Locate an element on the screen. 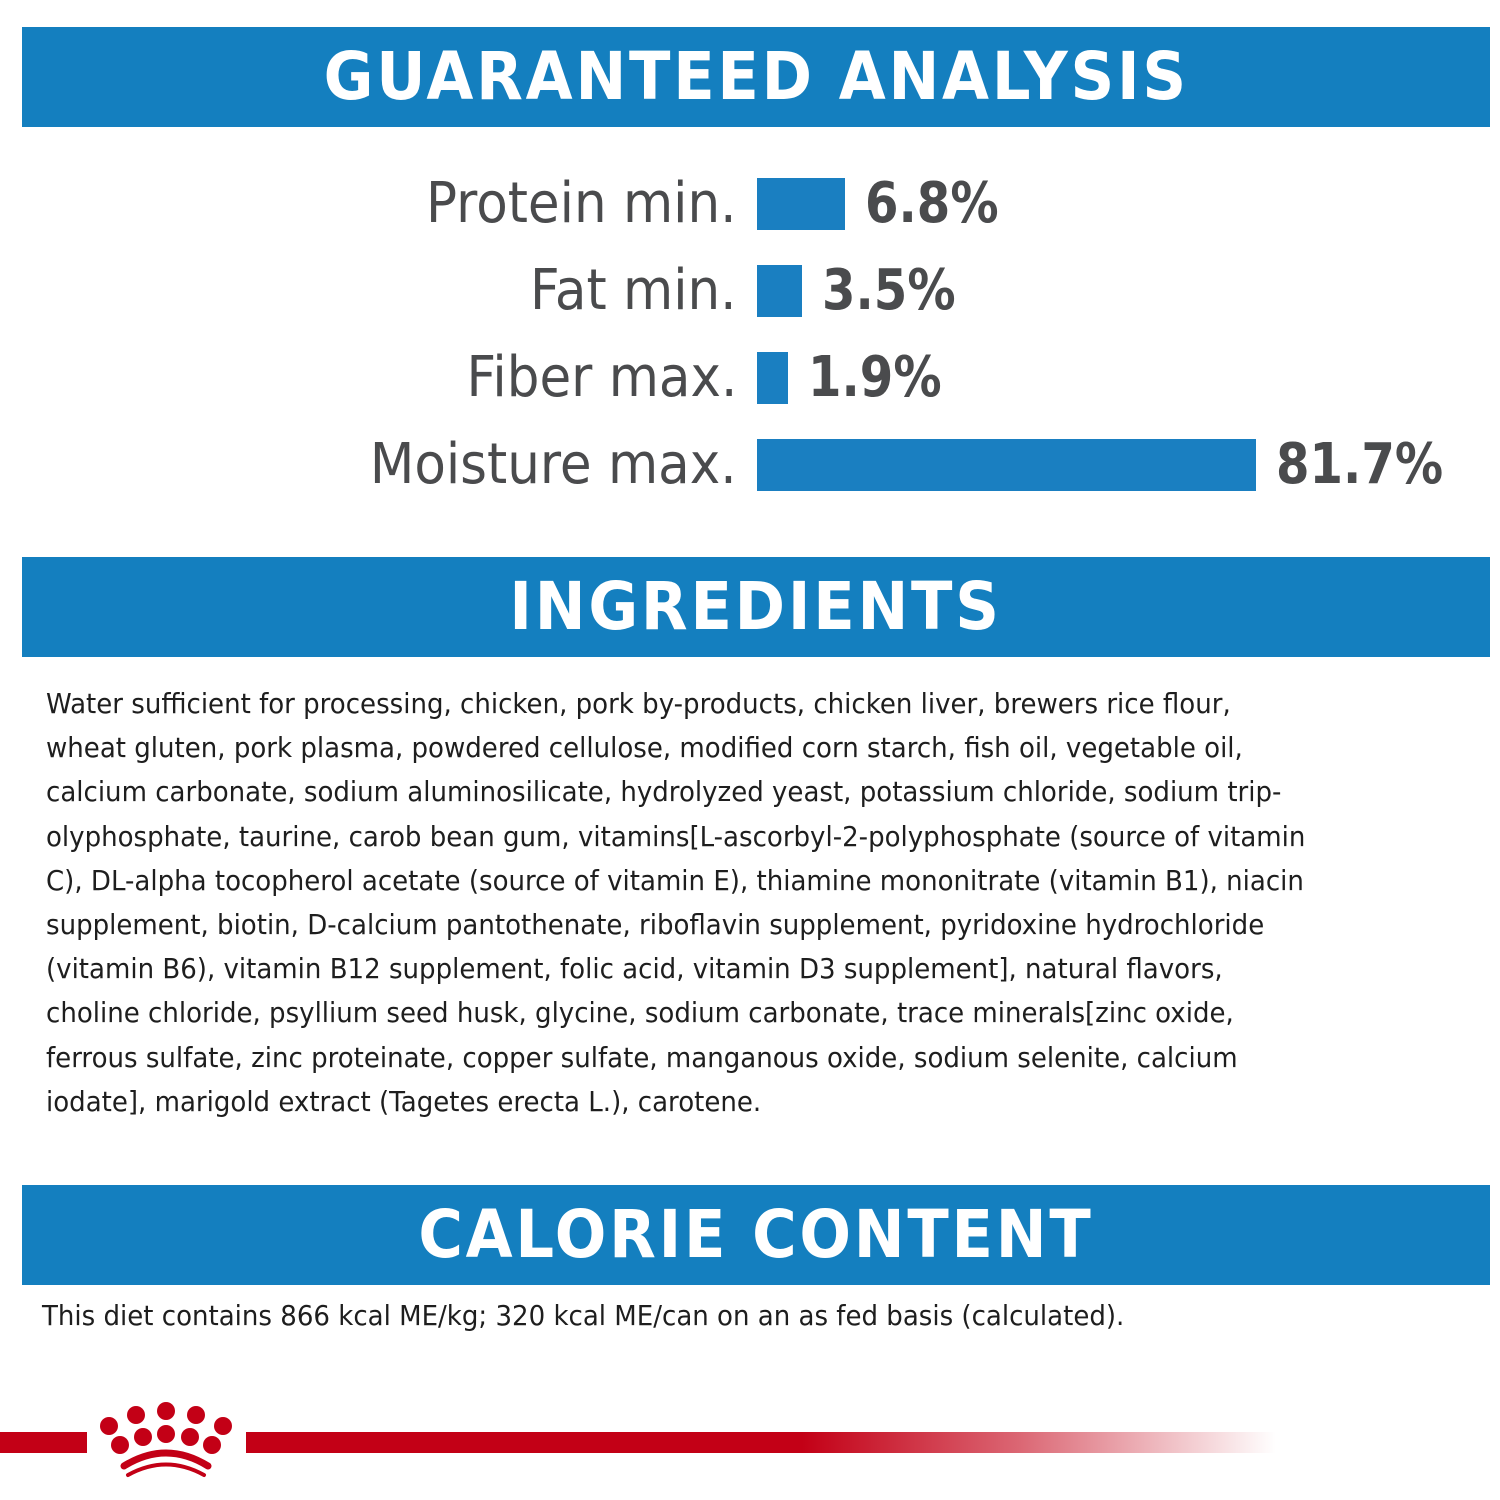 The width and height of the screenshot is (1500, 1500). ingredients-banner: INGREDIENTS is located at coordinates (756, 607).